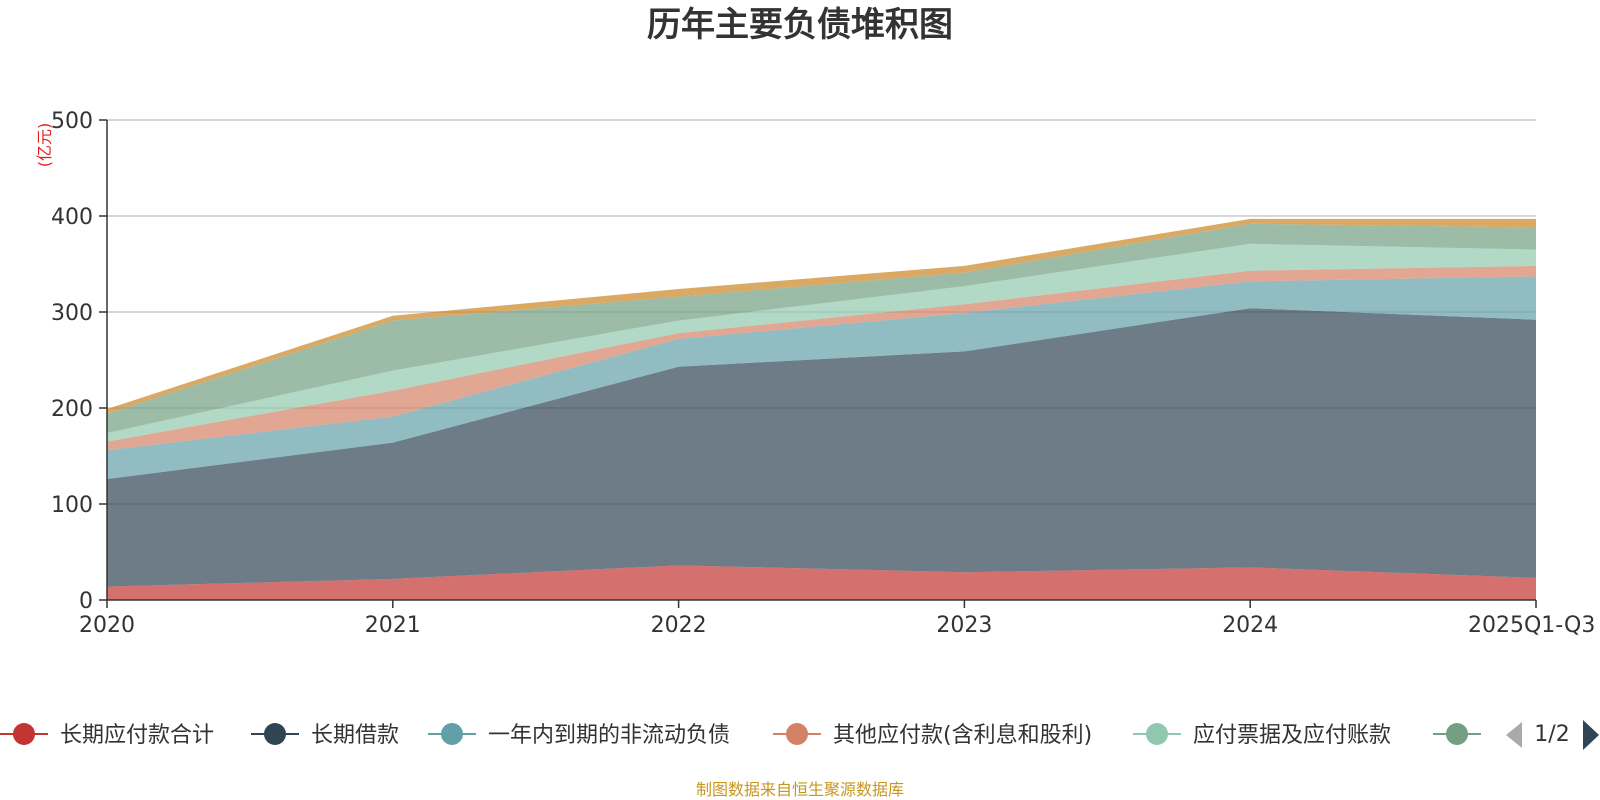  What do you see at coordinates (72, 409) in the screenshot?
I see `y-tick-label: 200` at bounding box center [72, 409].